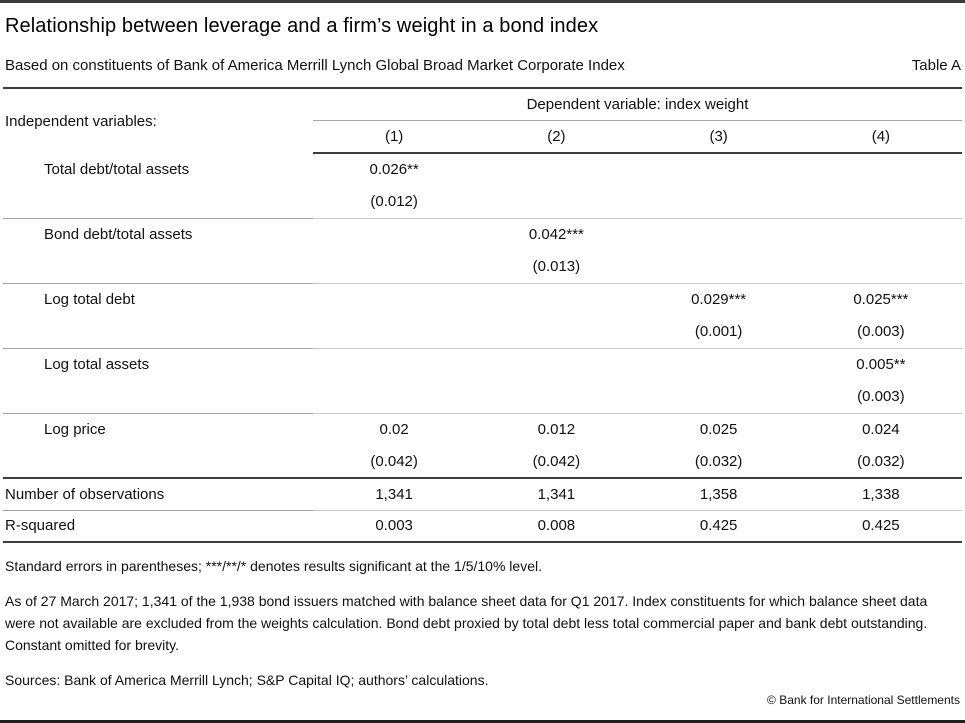 This screenshot has height=723, width=965. I want to click on coef-row: Bond debt/total assets 0.042***, so click(482, 234).